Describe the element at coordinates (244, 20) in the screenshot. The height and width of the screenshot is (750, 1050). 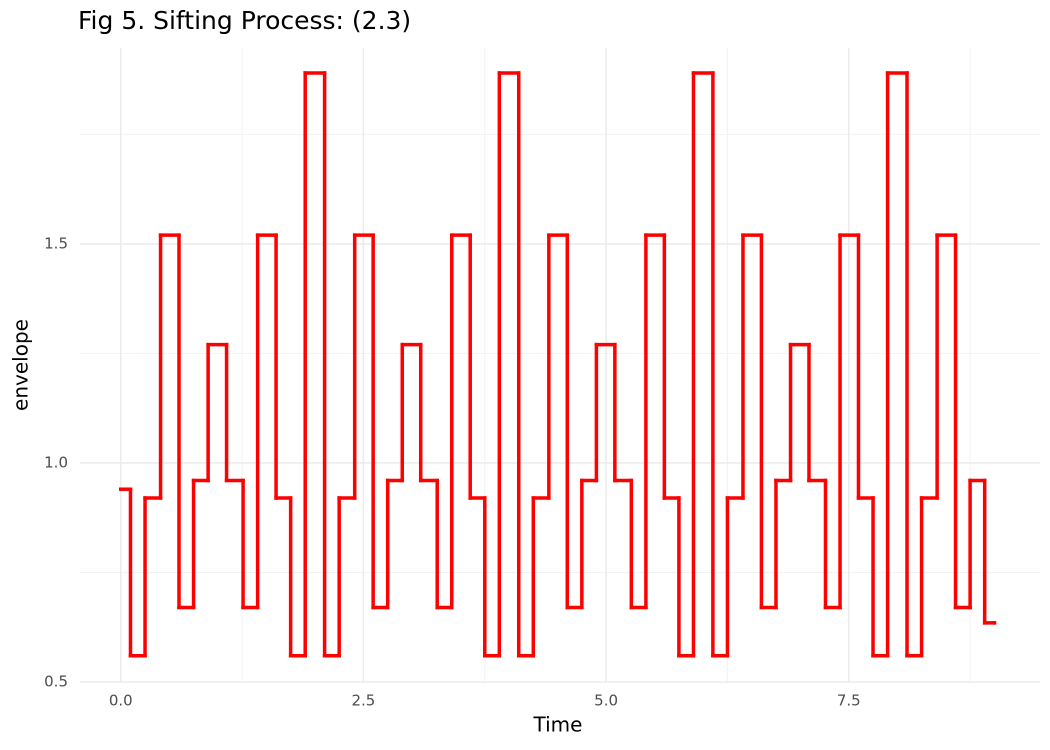
I see `chart-title: Fig 5. Sifting Process: (2.3)` at that location.